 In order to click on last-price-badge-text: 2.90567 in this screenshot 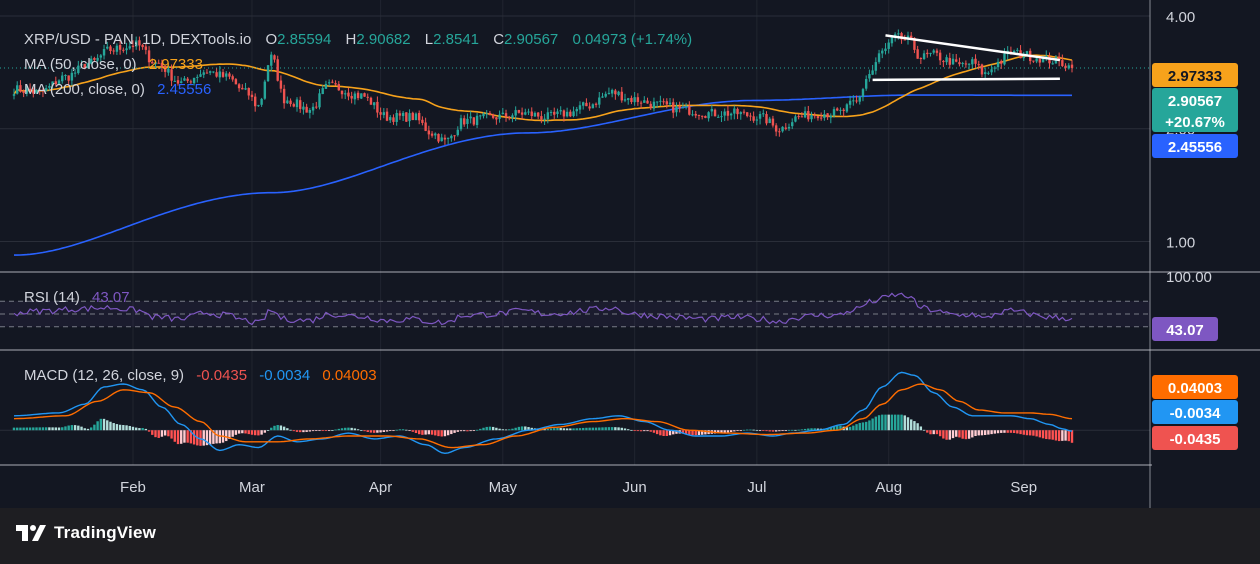, I will do `click(1195, 101)`.